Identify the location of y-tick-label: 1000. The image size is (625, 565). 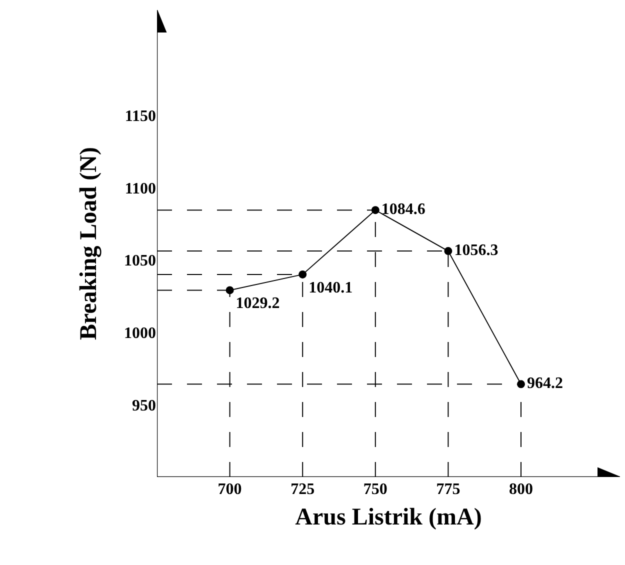
(140, 333).